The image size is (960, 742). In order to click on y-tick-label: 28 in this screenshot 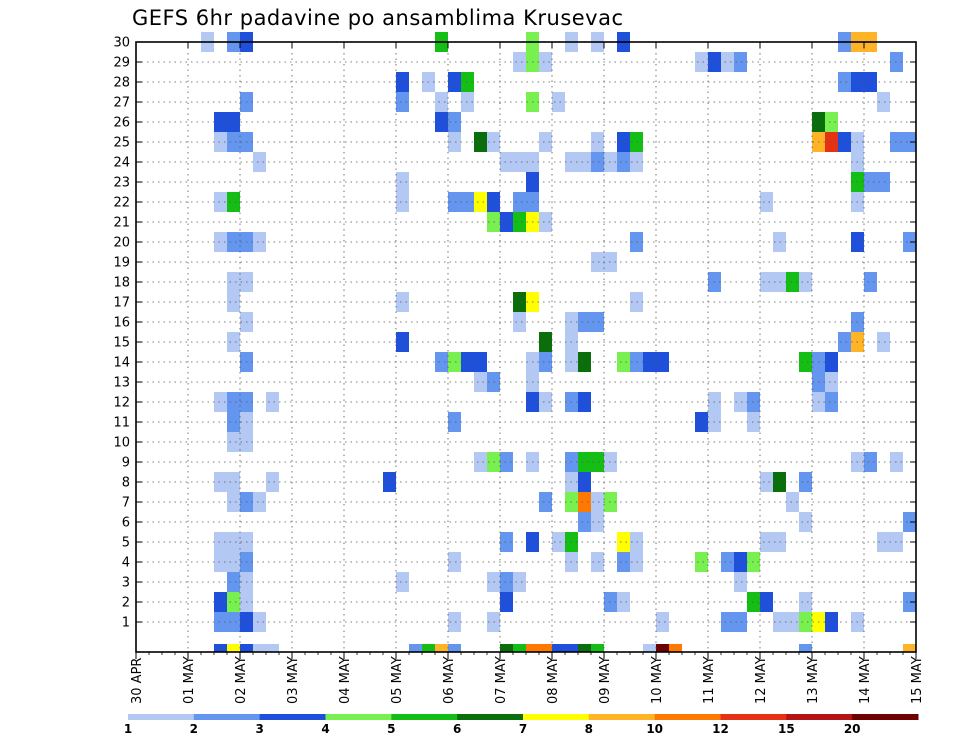, I will do `click(121, 83)`.